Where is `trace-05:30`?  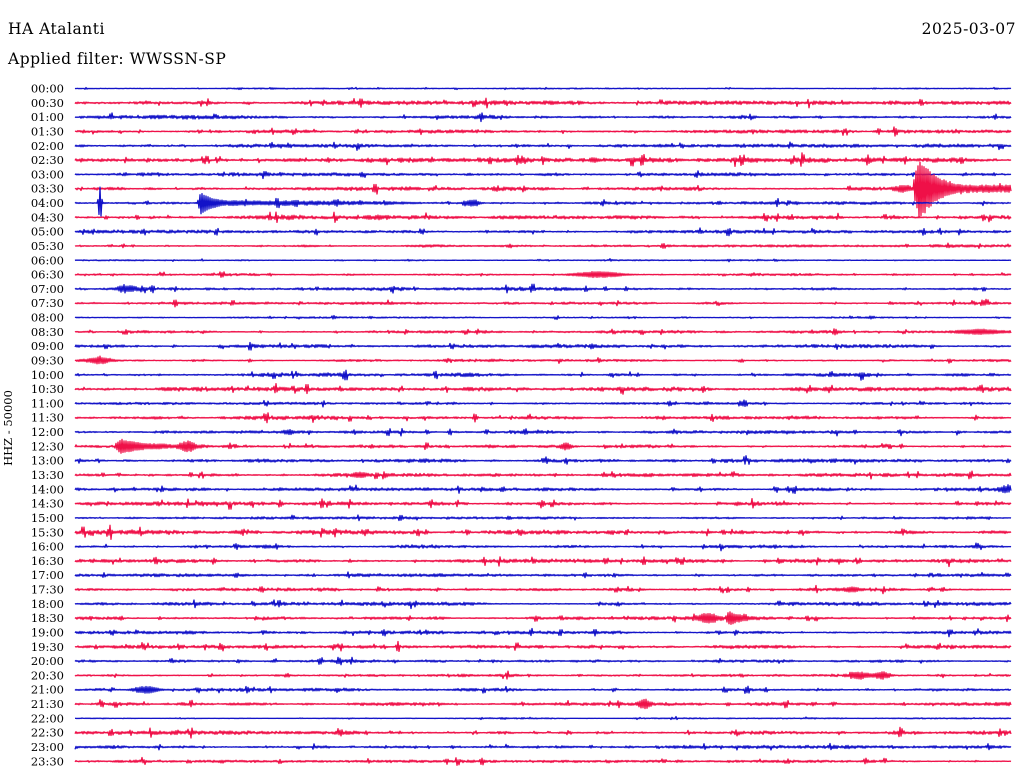
trace-05:30 is located at coordinates (543, 245).